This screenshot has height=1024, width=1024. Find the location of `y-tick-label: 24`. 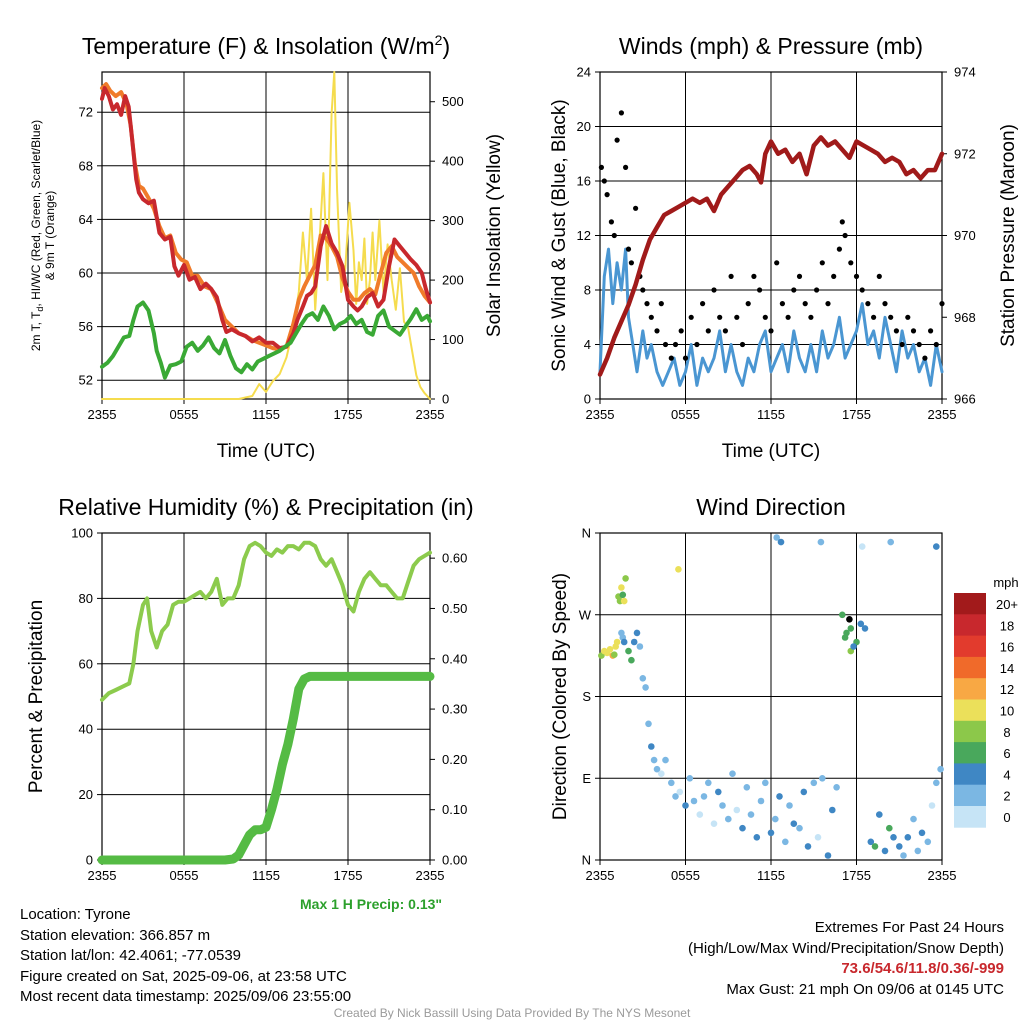

y-tick-label: 24 is located at coordinates (584, 72).